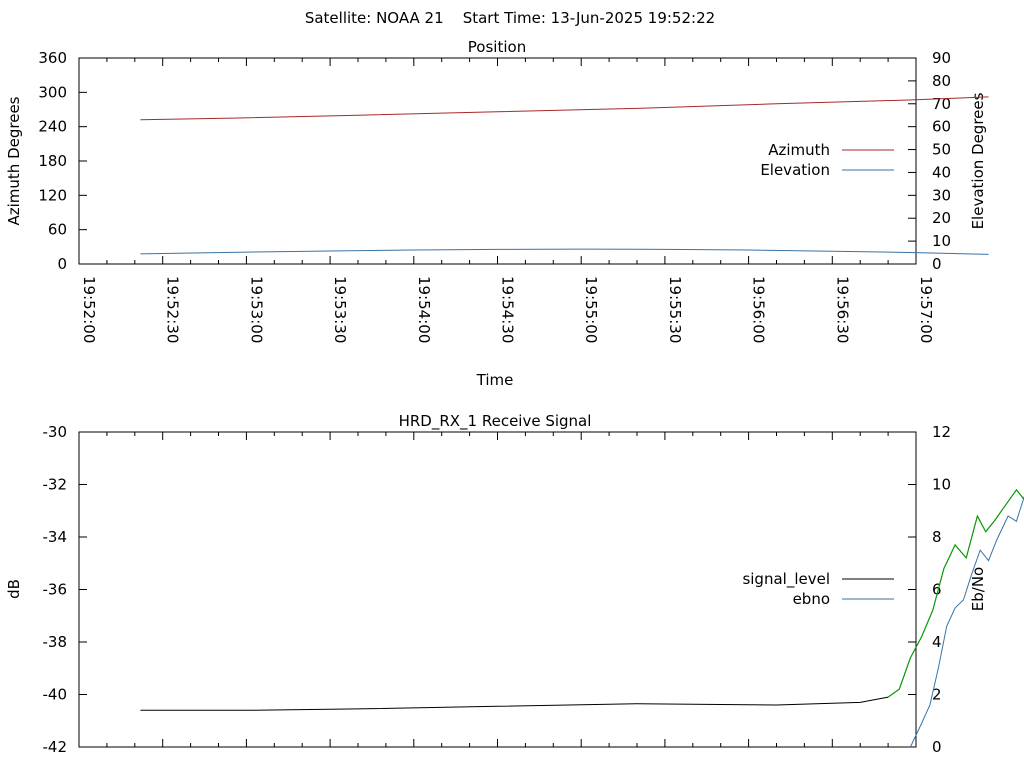 This screenshot has height=768, width=1024. I want to click on position-chart-title: Position, so click(497, 47).